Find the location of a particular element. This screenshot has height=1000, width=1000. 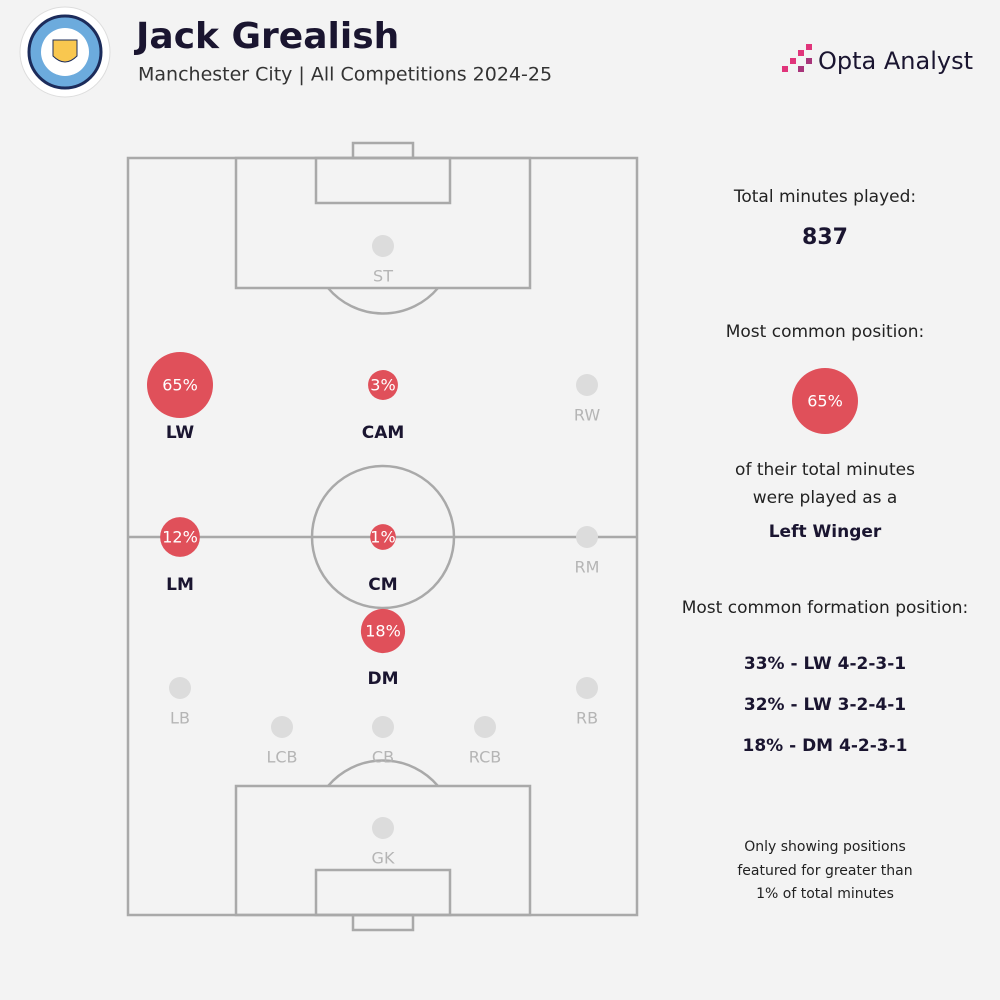

common-bubble is located at coordinates (825, 401).